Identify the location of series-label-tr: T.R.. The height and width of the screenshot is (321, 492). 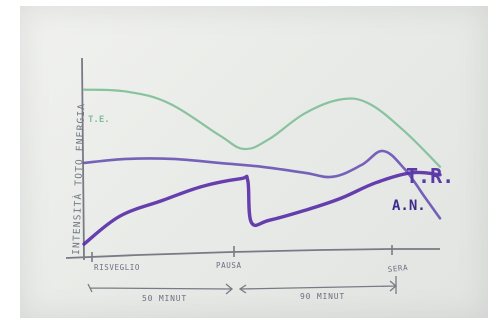
(430, 176).